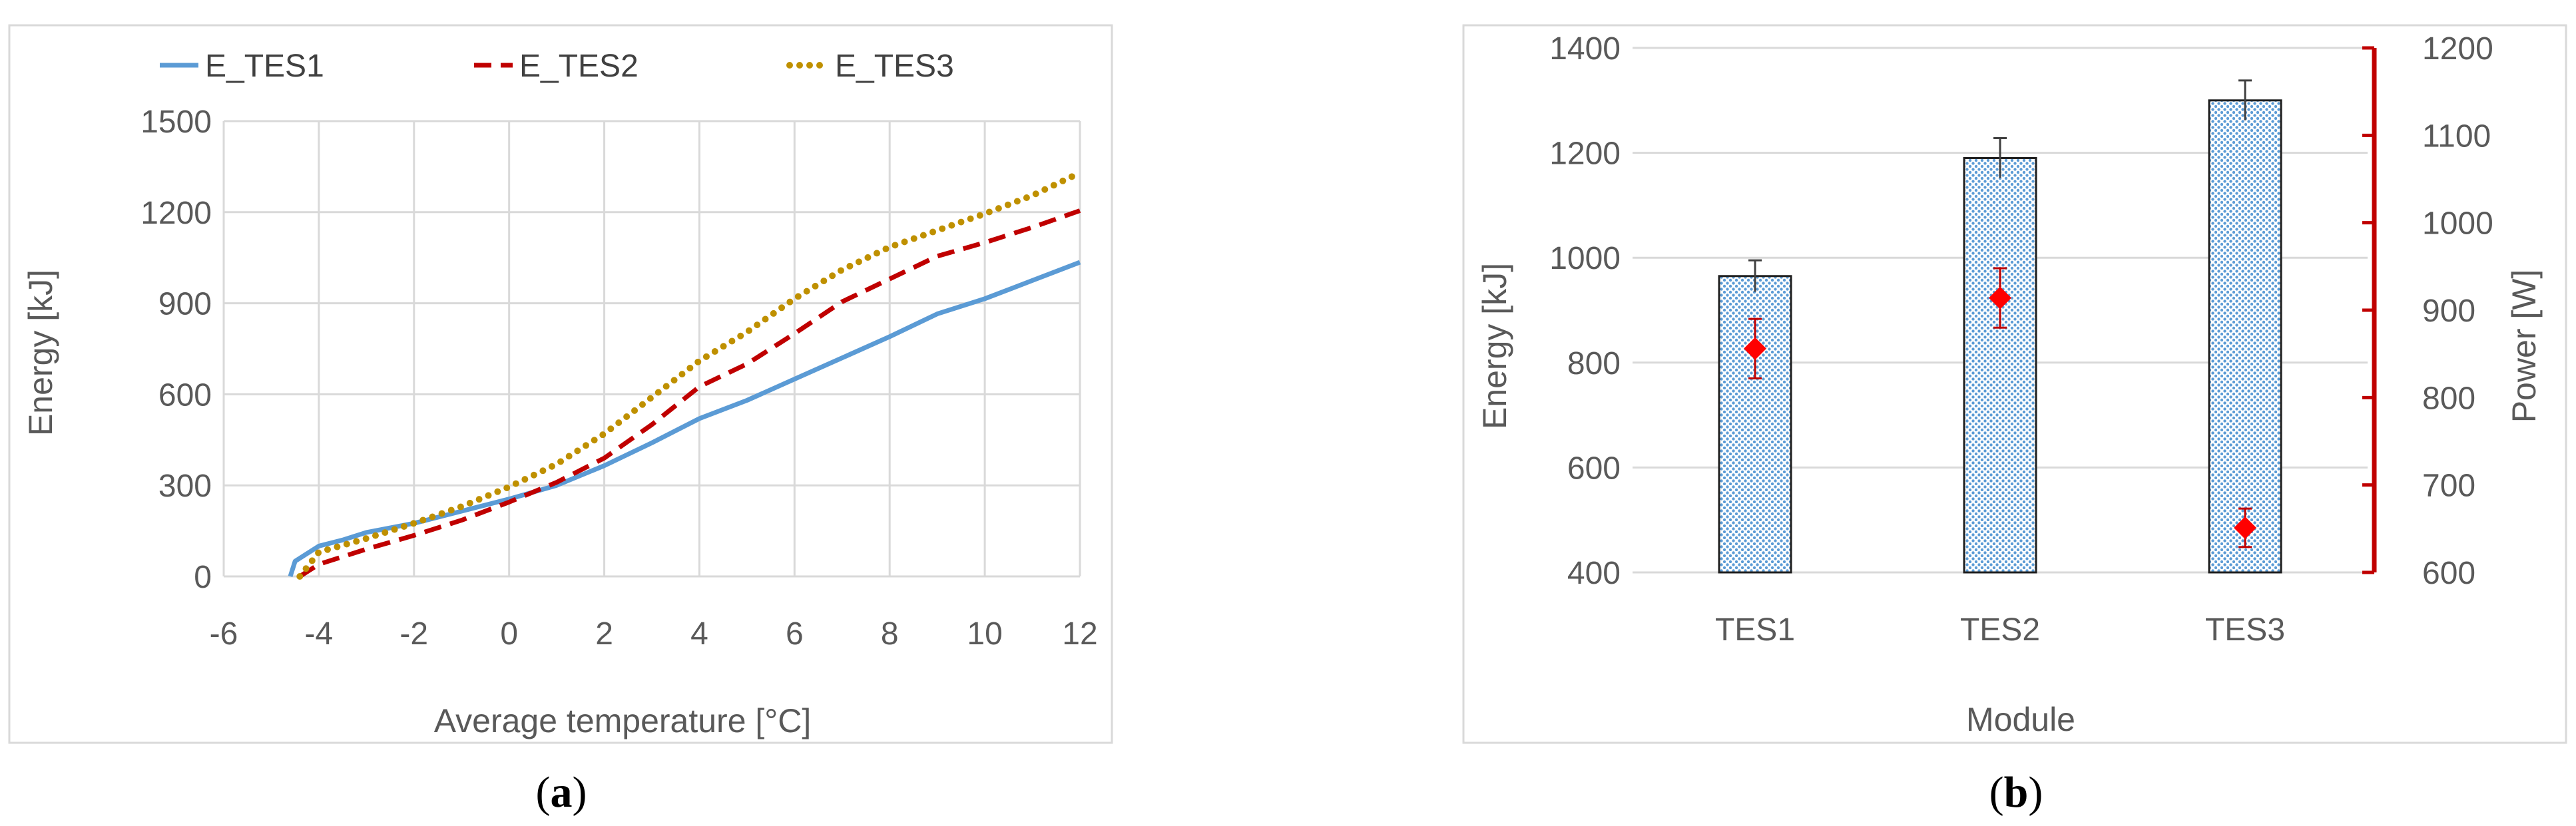  I want to click on x-tick-label: 0, so click(509, 634).